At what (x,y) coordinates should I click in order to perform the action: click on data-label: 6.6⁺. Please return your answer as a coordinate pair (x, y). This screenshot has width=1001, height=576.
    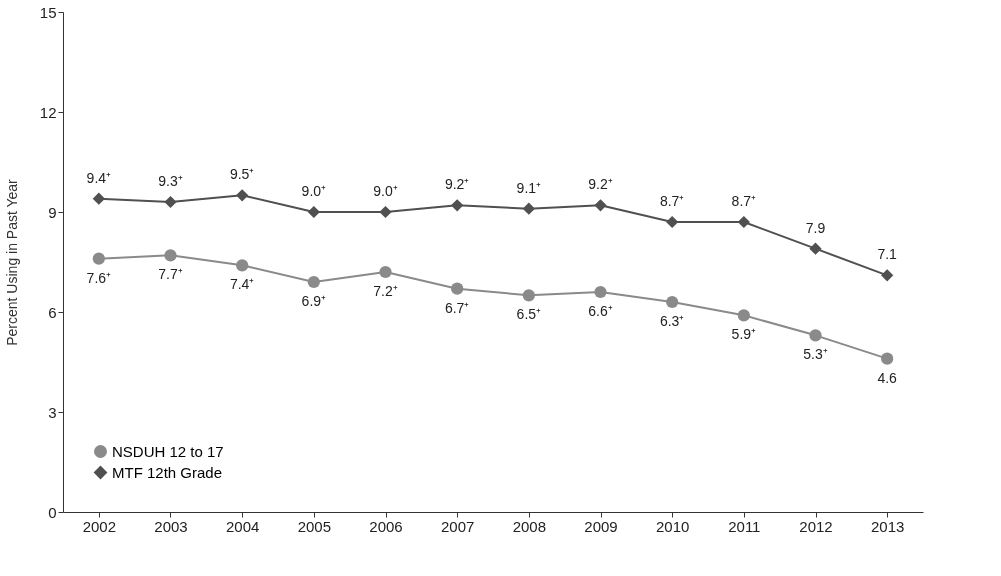
    Looking at the image, I should click on (600, 311).